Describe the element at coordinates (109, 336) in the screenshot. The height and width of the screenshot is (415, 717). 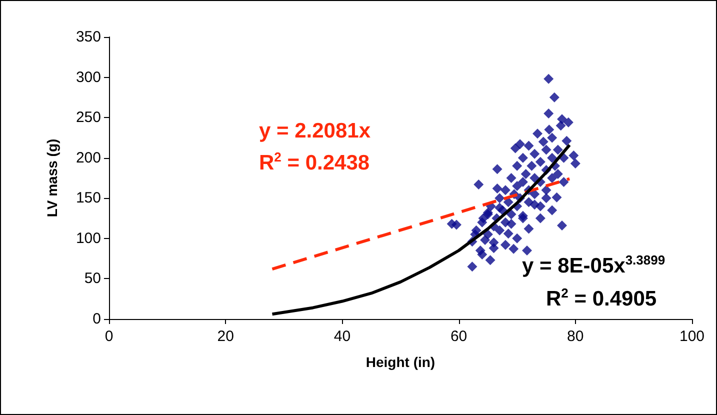
I see `x-tick-label: 0` at that location.